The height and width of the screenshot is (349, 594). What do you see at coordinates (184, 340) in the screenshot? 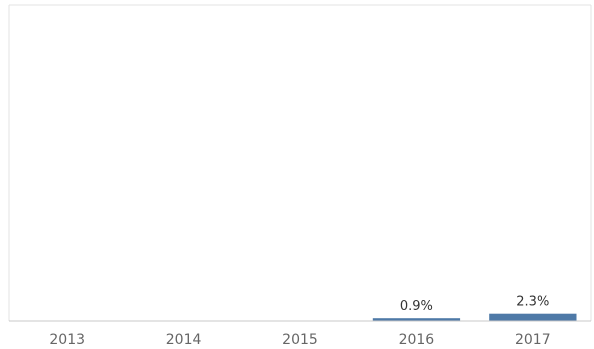
I see `x-tick-label-2014: 2014` at bounding box center [184, 340].